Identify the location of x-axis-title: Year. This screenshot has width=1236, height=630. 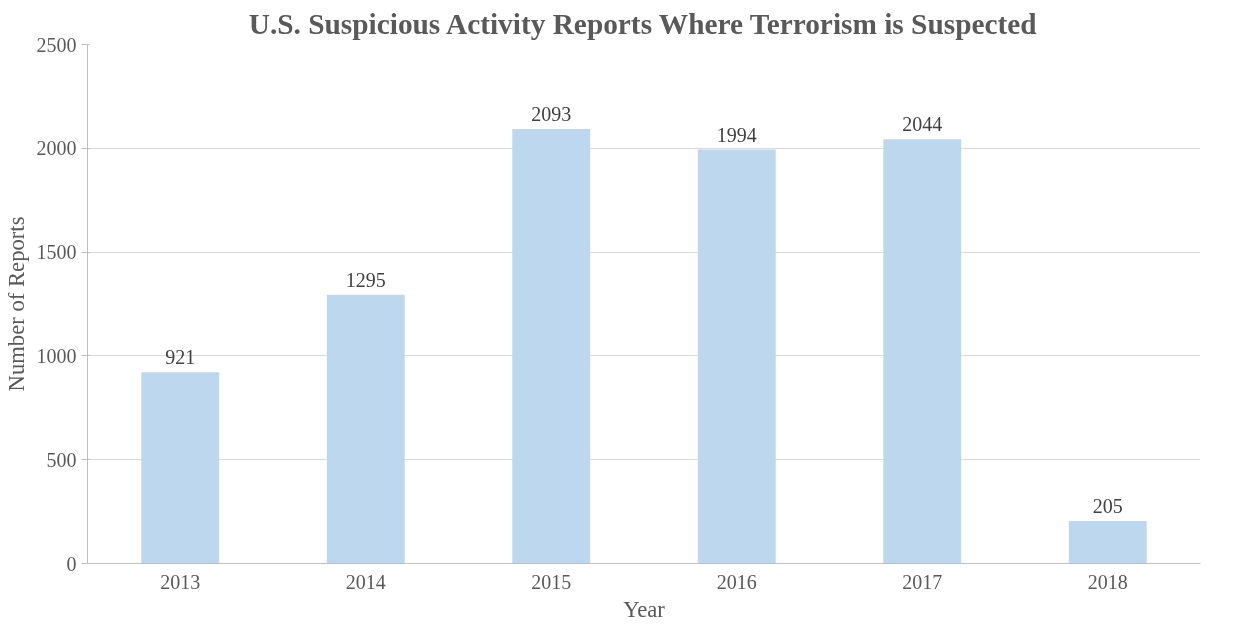
(644, 609).